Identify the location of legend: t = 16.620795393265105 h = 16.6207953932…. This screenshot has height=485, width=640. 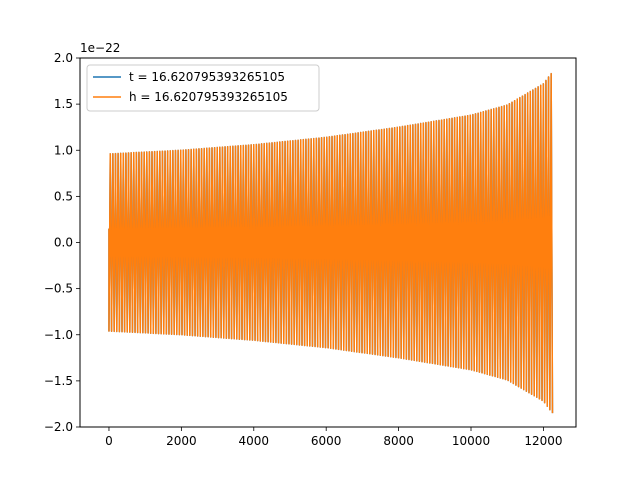
(203, 88).